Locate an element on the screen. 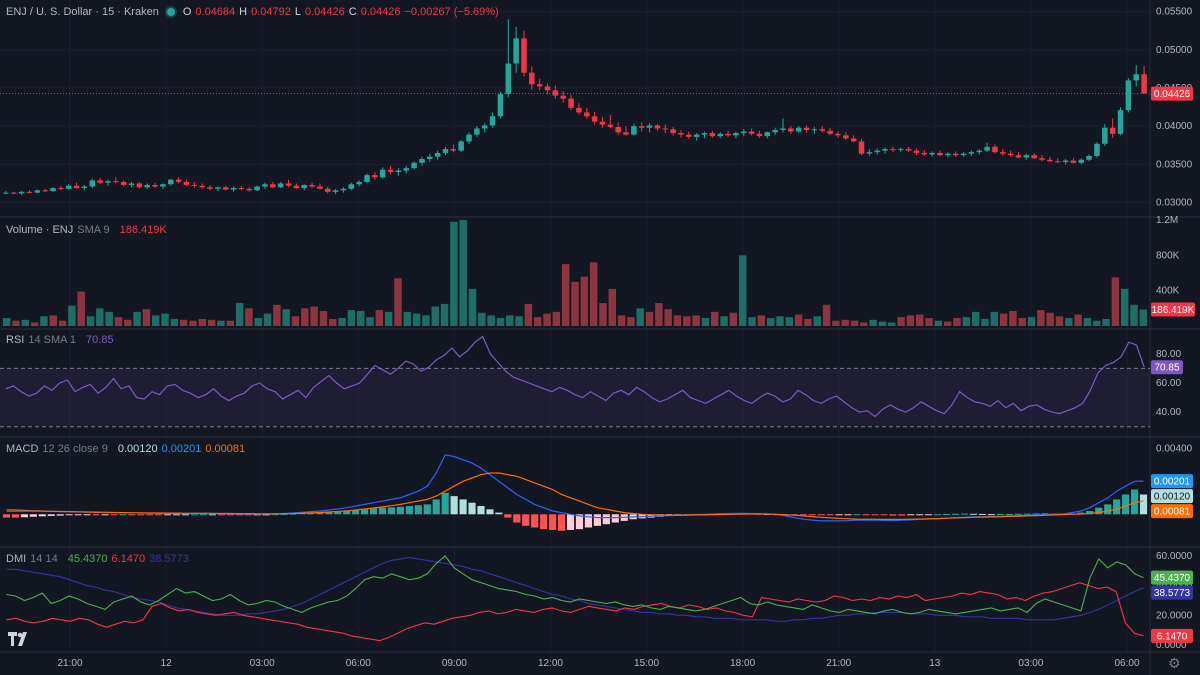  volume-pane is located at coordinates (575, 273).